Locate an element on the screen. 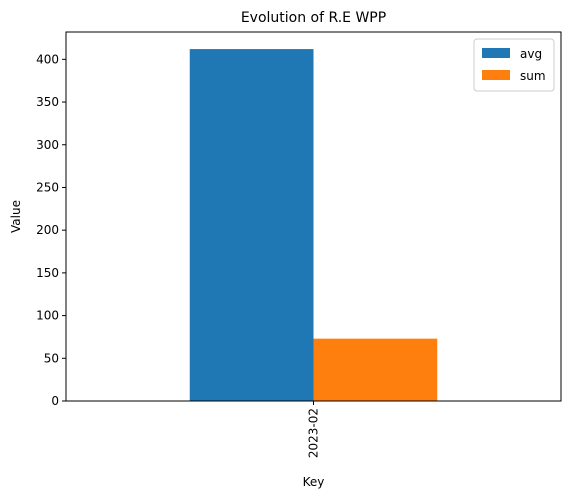  y-tick-label: 250 is located at coordinates (47, 187).